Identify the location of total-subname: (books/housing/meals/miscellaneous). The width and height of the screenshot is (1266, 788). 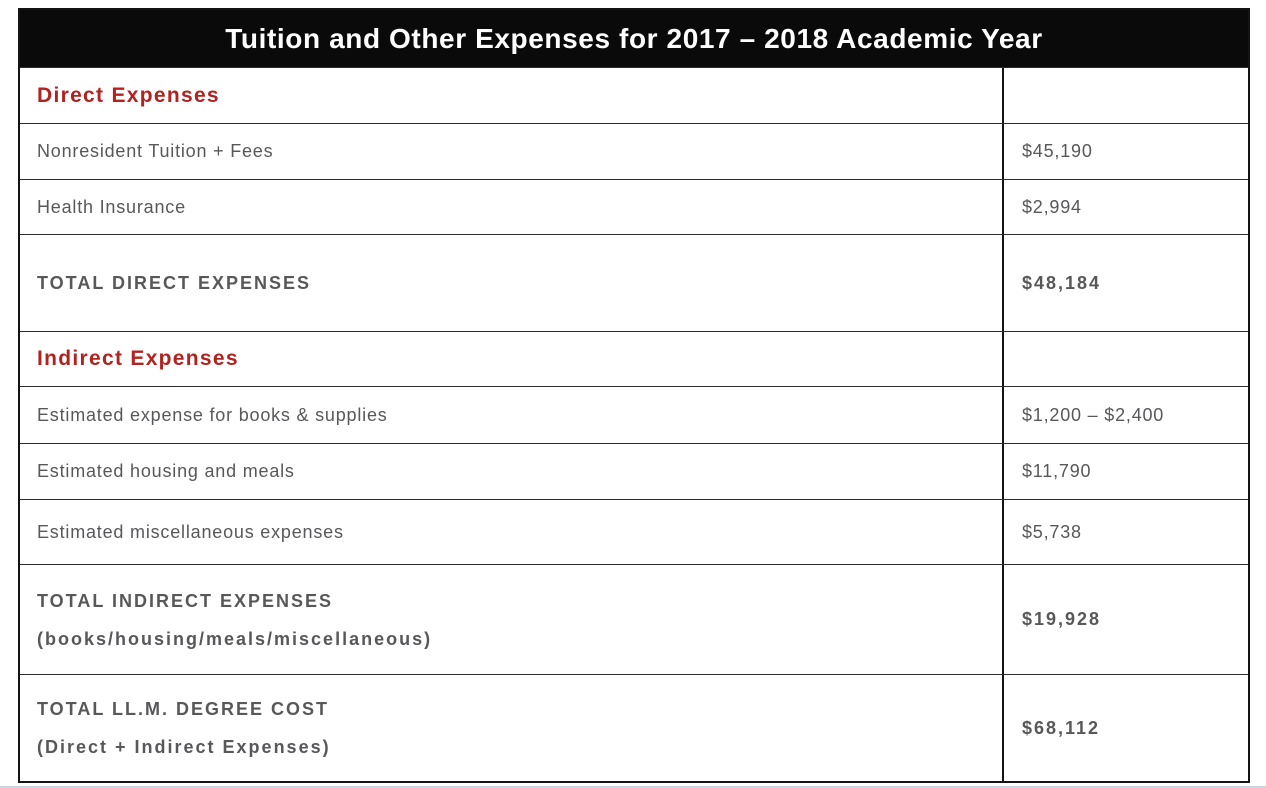
(235, 638).